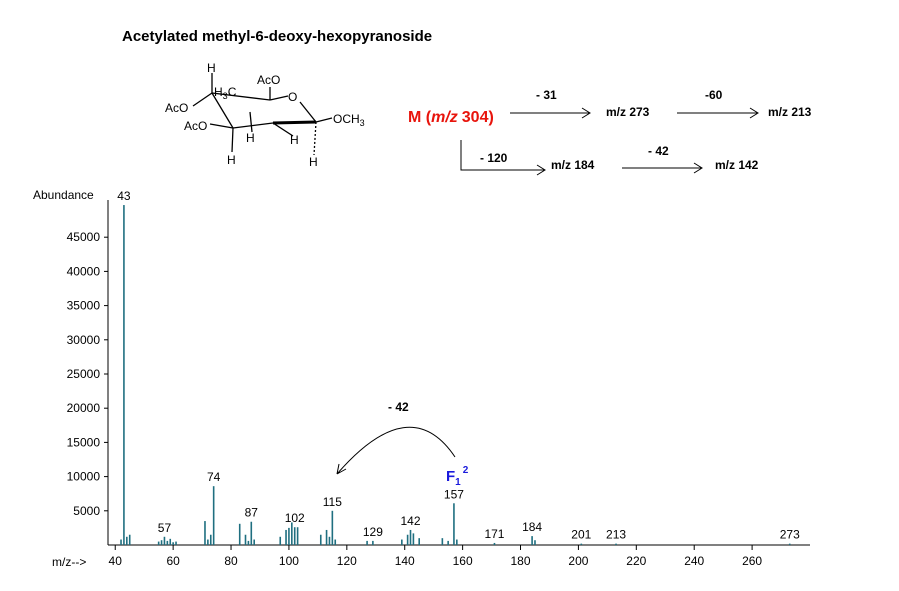 This screenshot has height=591, width=899. Describe the element at coordinates (84, 442) in the screenshot. I see `y-tick-label: 15000` at that location.